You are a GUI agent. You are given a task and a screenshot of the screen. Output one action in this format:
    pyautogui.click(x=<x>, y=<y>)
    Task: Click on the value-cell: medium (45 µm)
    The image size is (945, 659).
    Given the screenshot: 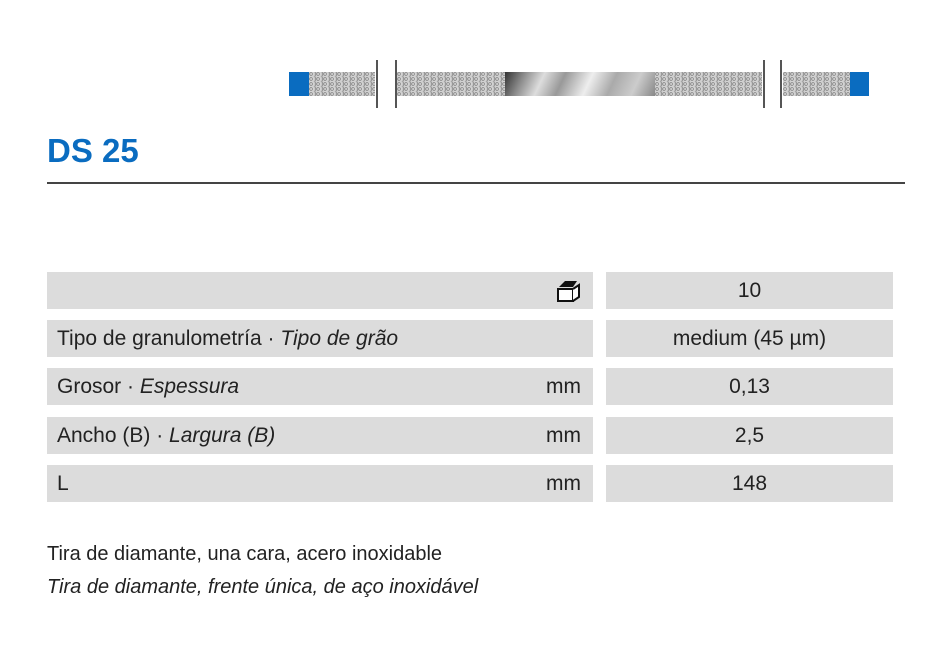 What is the action you would take?
    pyautogui.click(x=749, y=338)
    